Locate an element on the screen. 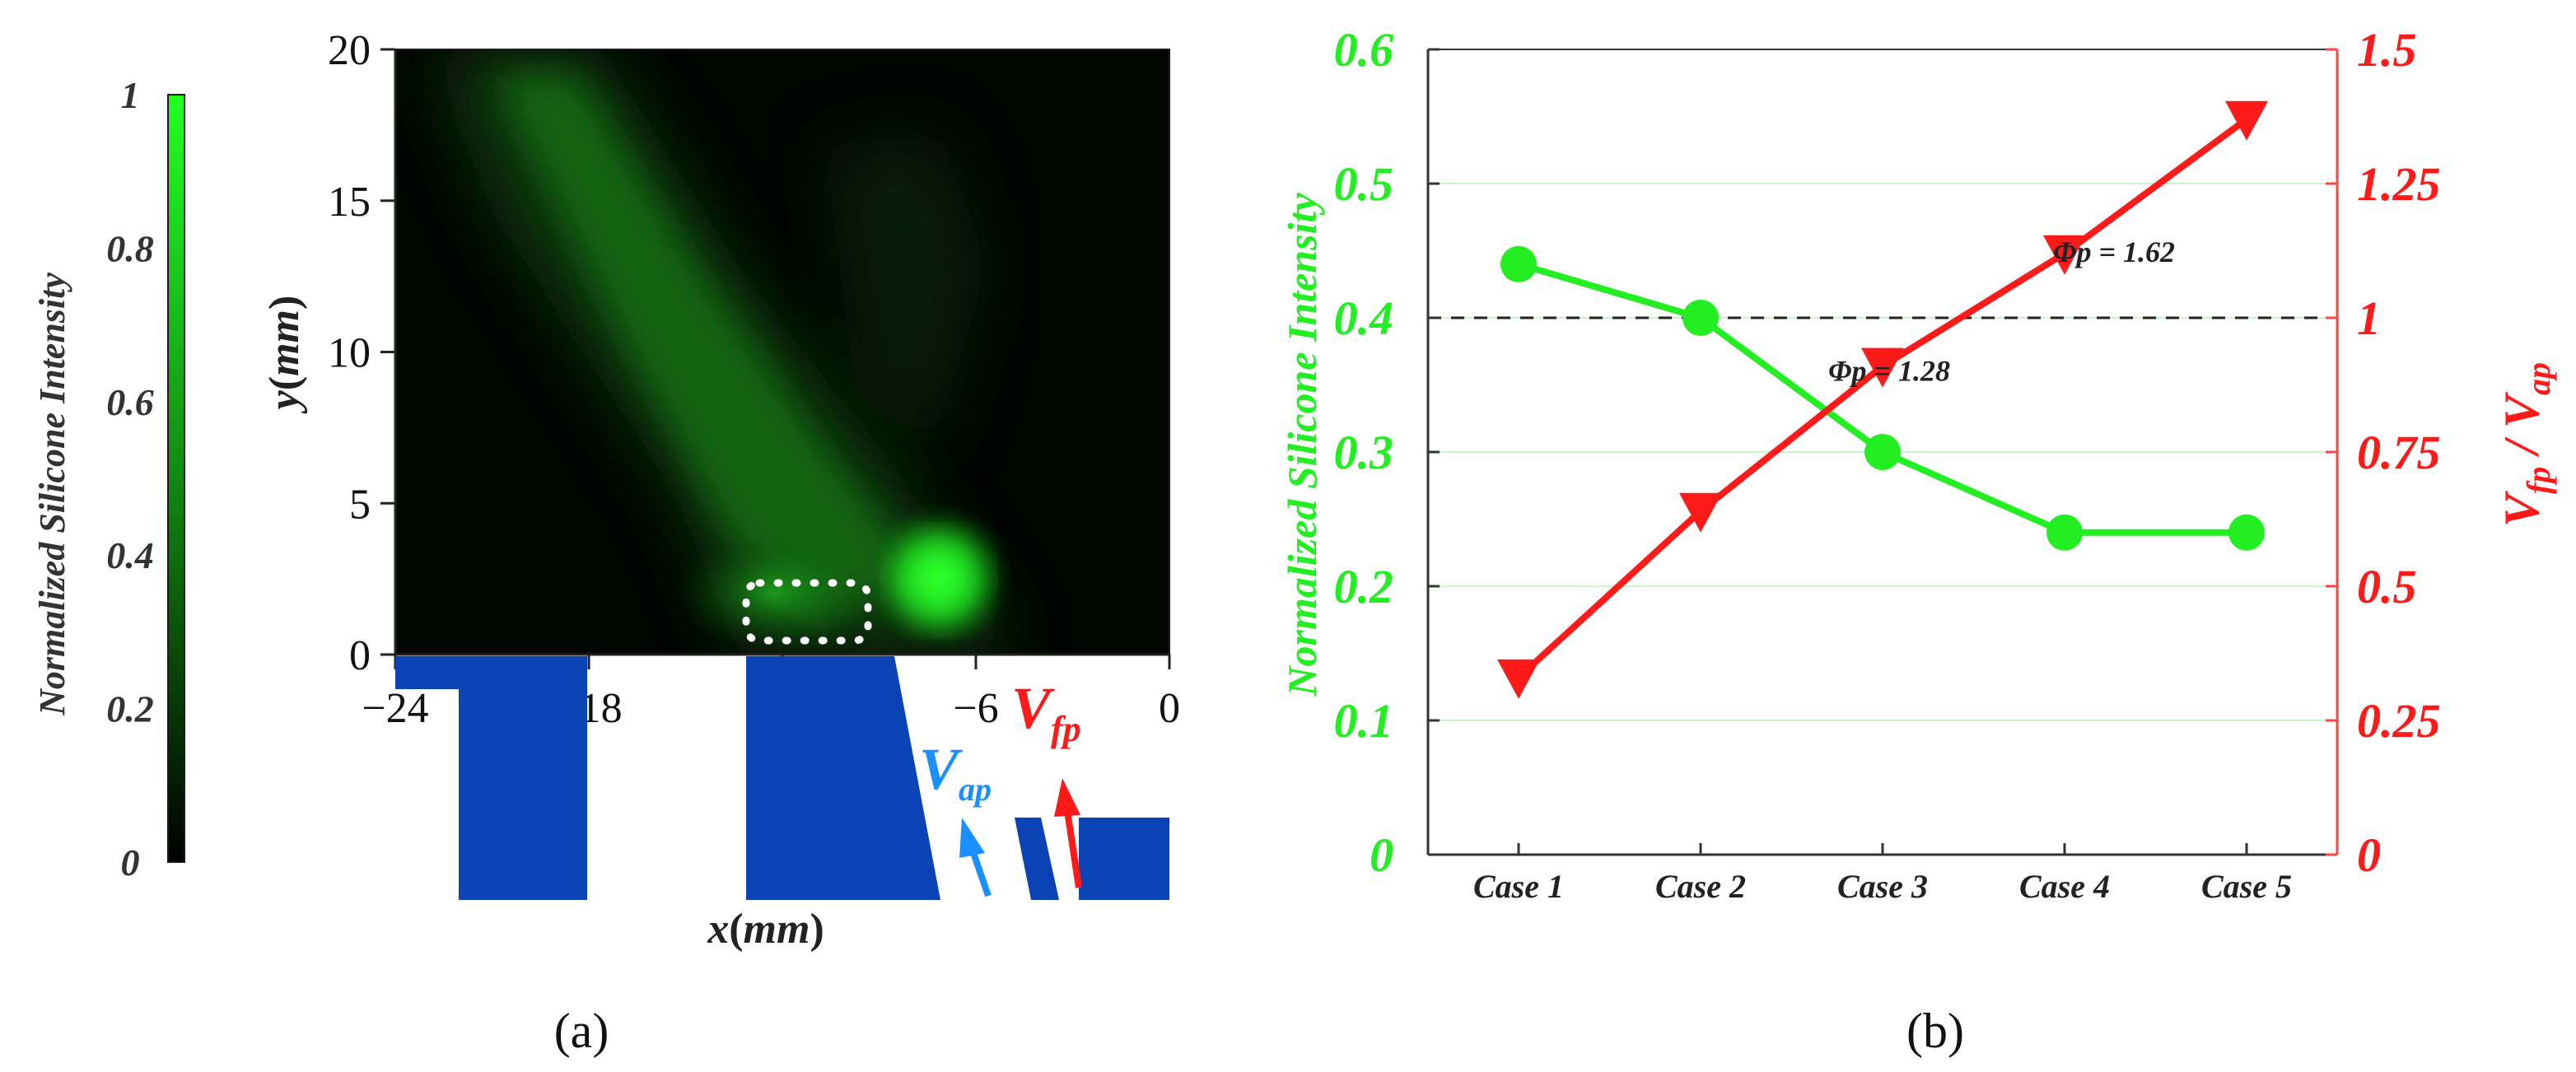 This screenshot has height=1072, width=2576. panel-b-left-tick-label: 0.3 is located at coordinates (1364, 452).